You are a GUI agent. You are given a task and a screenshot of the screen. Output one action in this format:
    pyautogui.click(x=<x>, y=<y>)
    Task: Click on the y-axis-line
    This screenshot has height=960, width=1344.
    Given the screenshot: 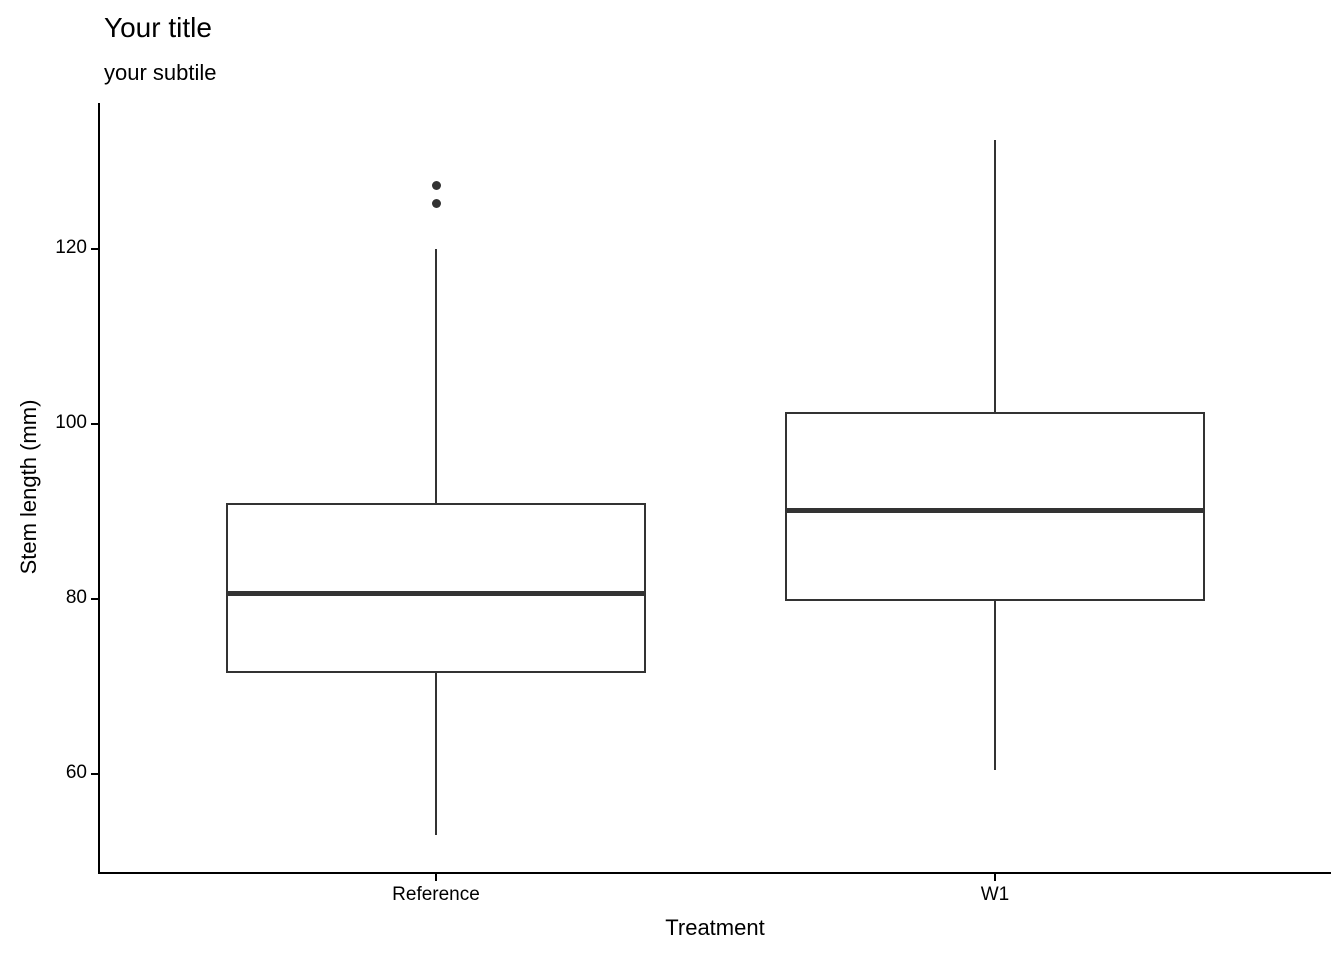 What is the action you would take?
    pyautogui.click(x=99, y=488)
    